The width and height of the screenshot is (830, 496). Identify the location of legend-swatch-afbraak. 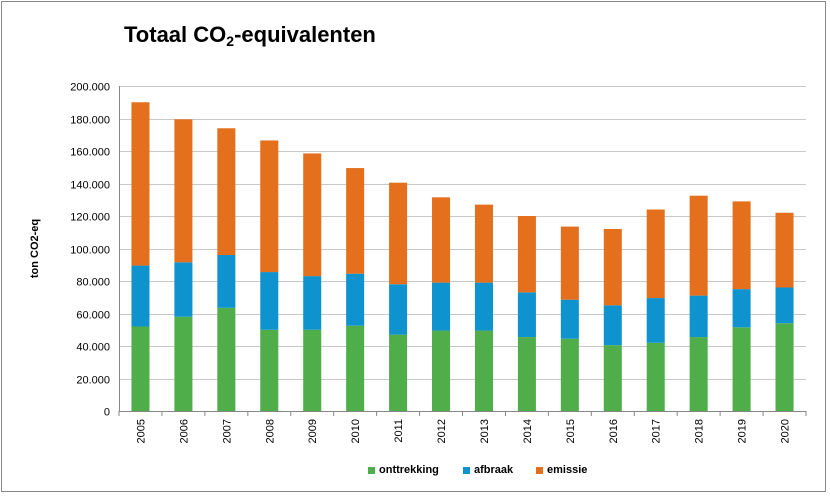
(466, 470).